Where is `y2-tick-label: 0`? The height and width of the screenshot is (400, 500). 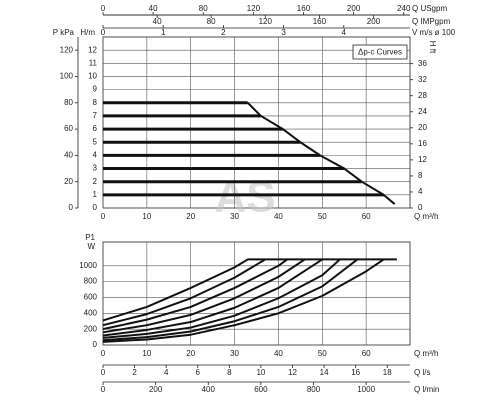 y2-tick-label: 0 is located at coordinates (420, 207).